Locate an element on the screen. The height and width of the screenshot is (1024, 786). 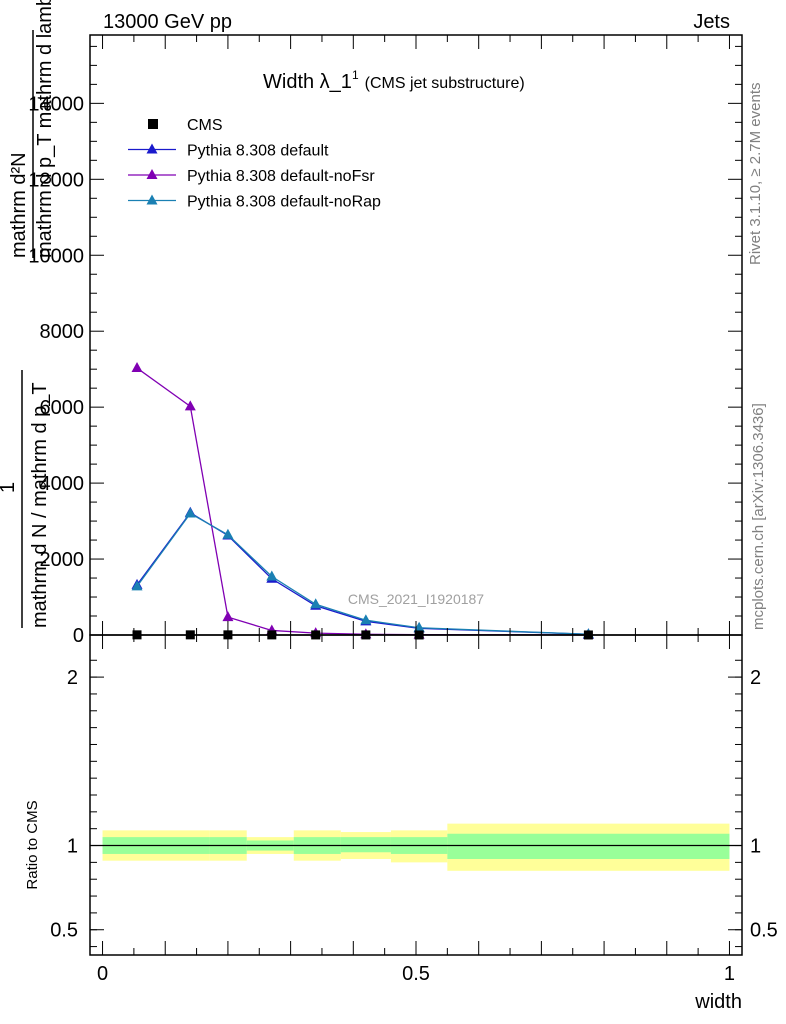
ratio-ytick-label: 1 is located at coordinates (72, 847).